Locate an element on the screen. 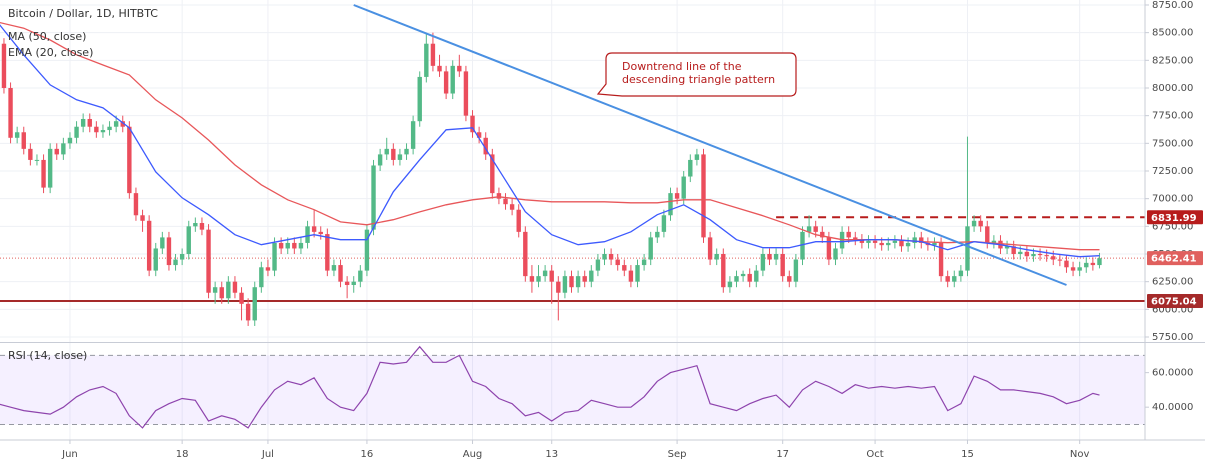 The height and width of the screenshot is (467, 1205). y-tick-label: 6750.00 is located at coordinates (1172, 226).